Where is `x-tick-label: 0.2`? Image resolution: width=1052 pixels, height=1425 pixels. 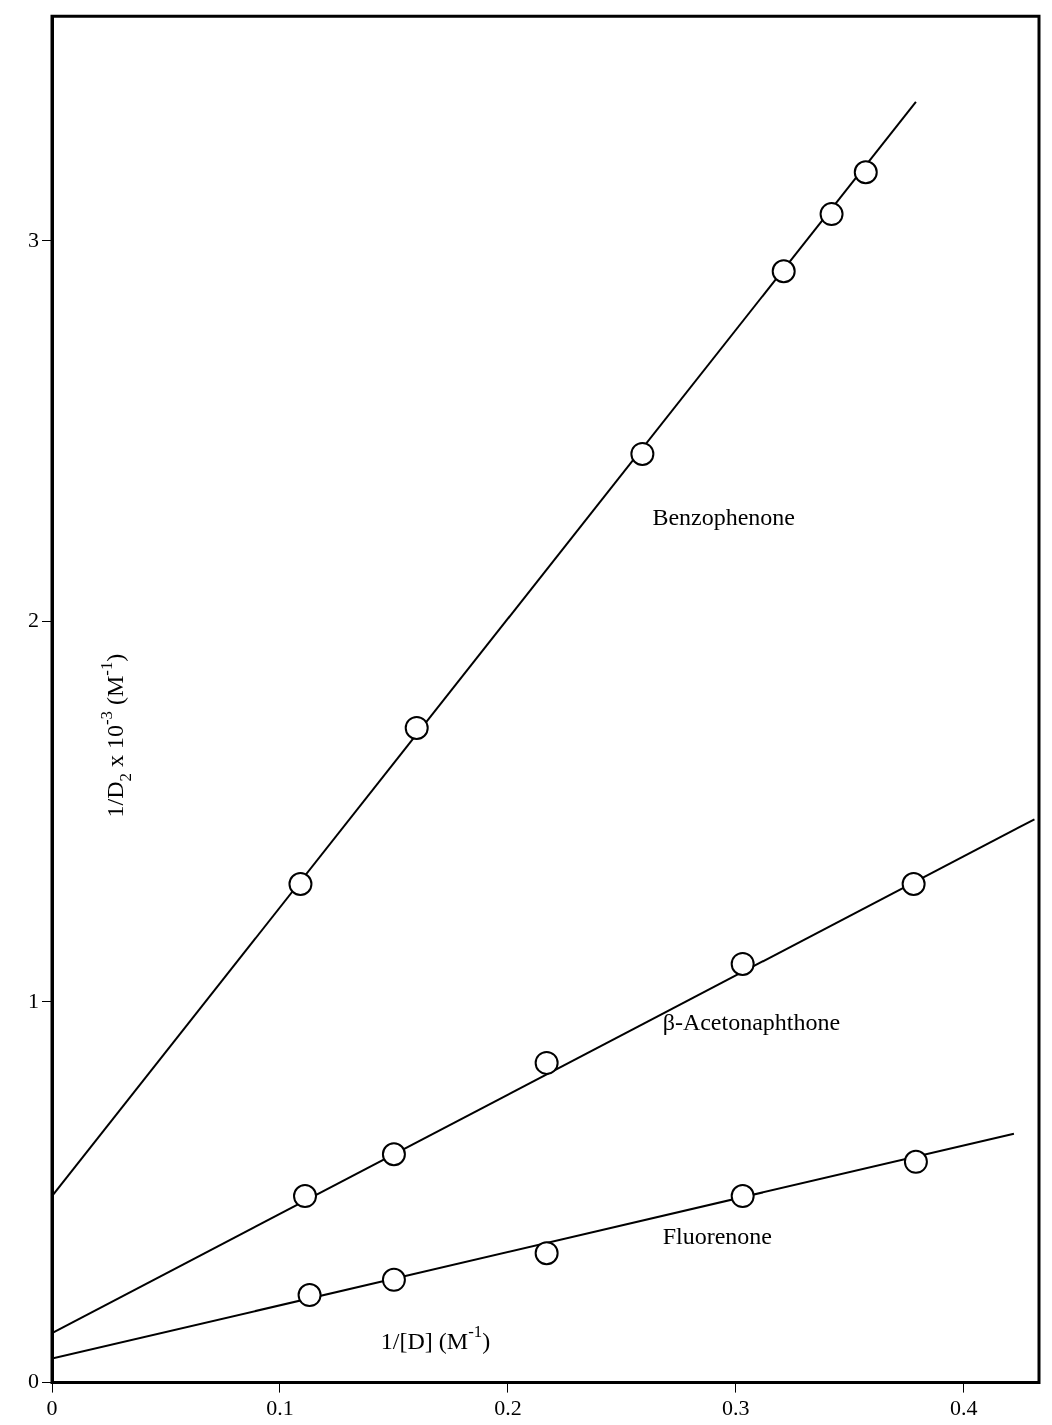
x-tick-label: 0.2 is located at coordinates (508, 1407).